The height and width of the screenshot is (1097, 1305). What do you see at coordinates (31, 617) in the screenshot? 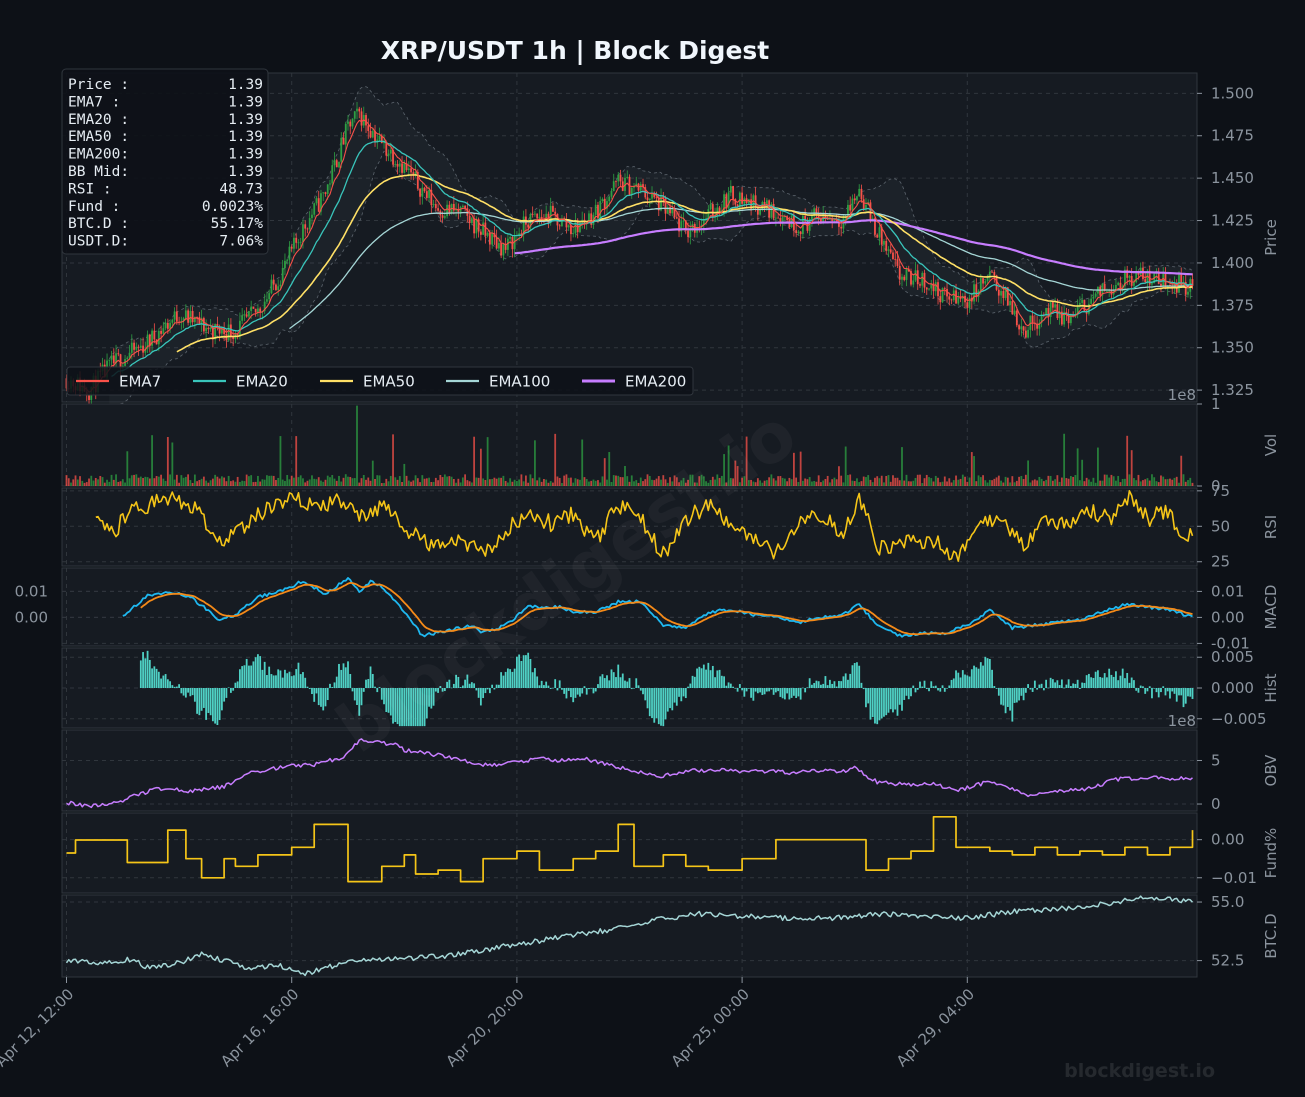
I see `macd-left-tick-label: 0.00` at bounding box center [31, 617].